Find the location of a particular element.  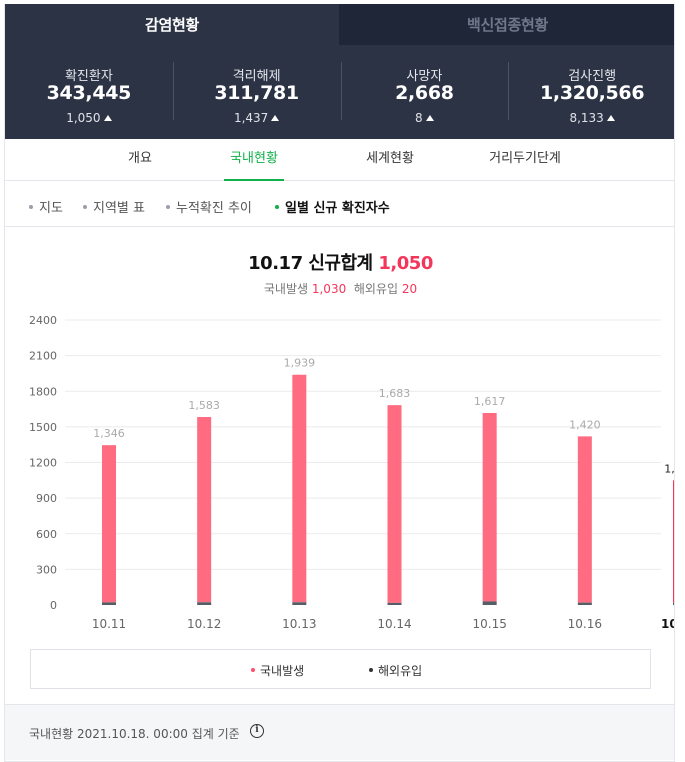

filter-cumulative-trend: 누적확진 추이 is located at coordinates (209, 206).